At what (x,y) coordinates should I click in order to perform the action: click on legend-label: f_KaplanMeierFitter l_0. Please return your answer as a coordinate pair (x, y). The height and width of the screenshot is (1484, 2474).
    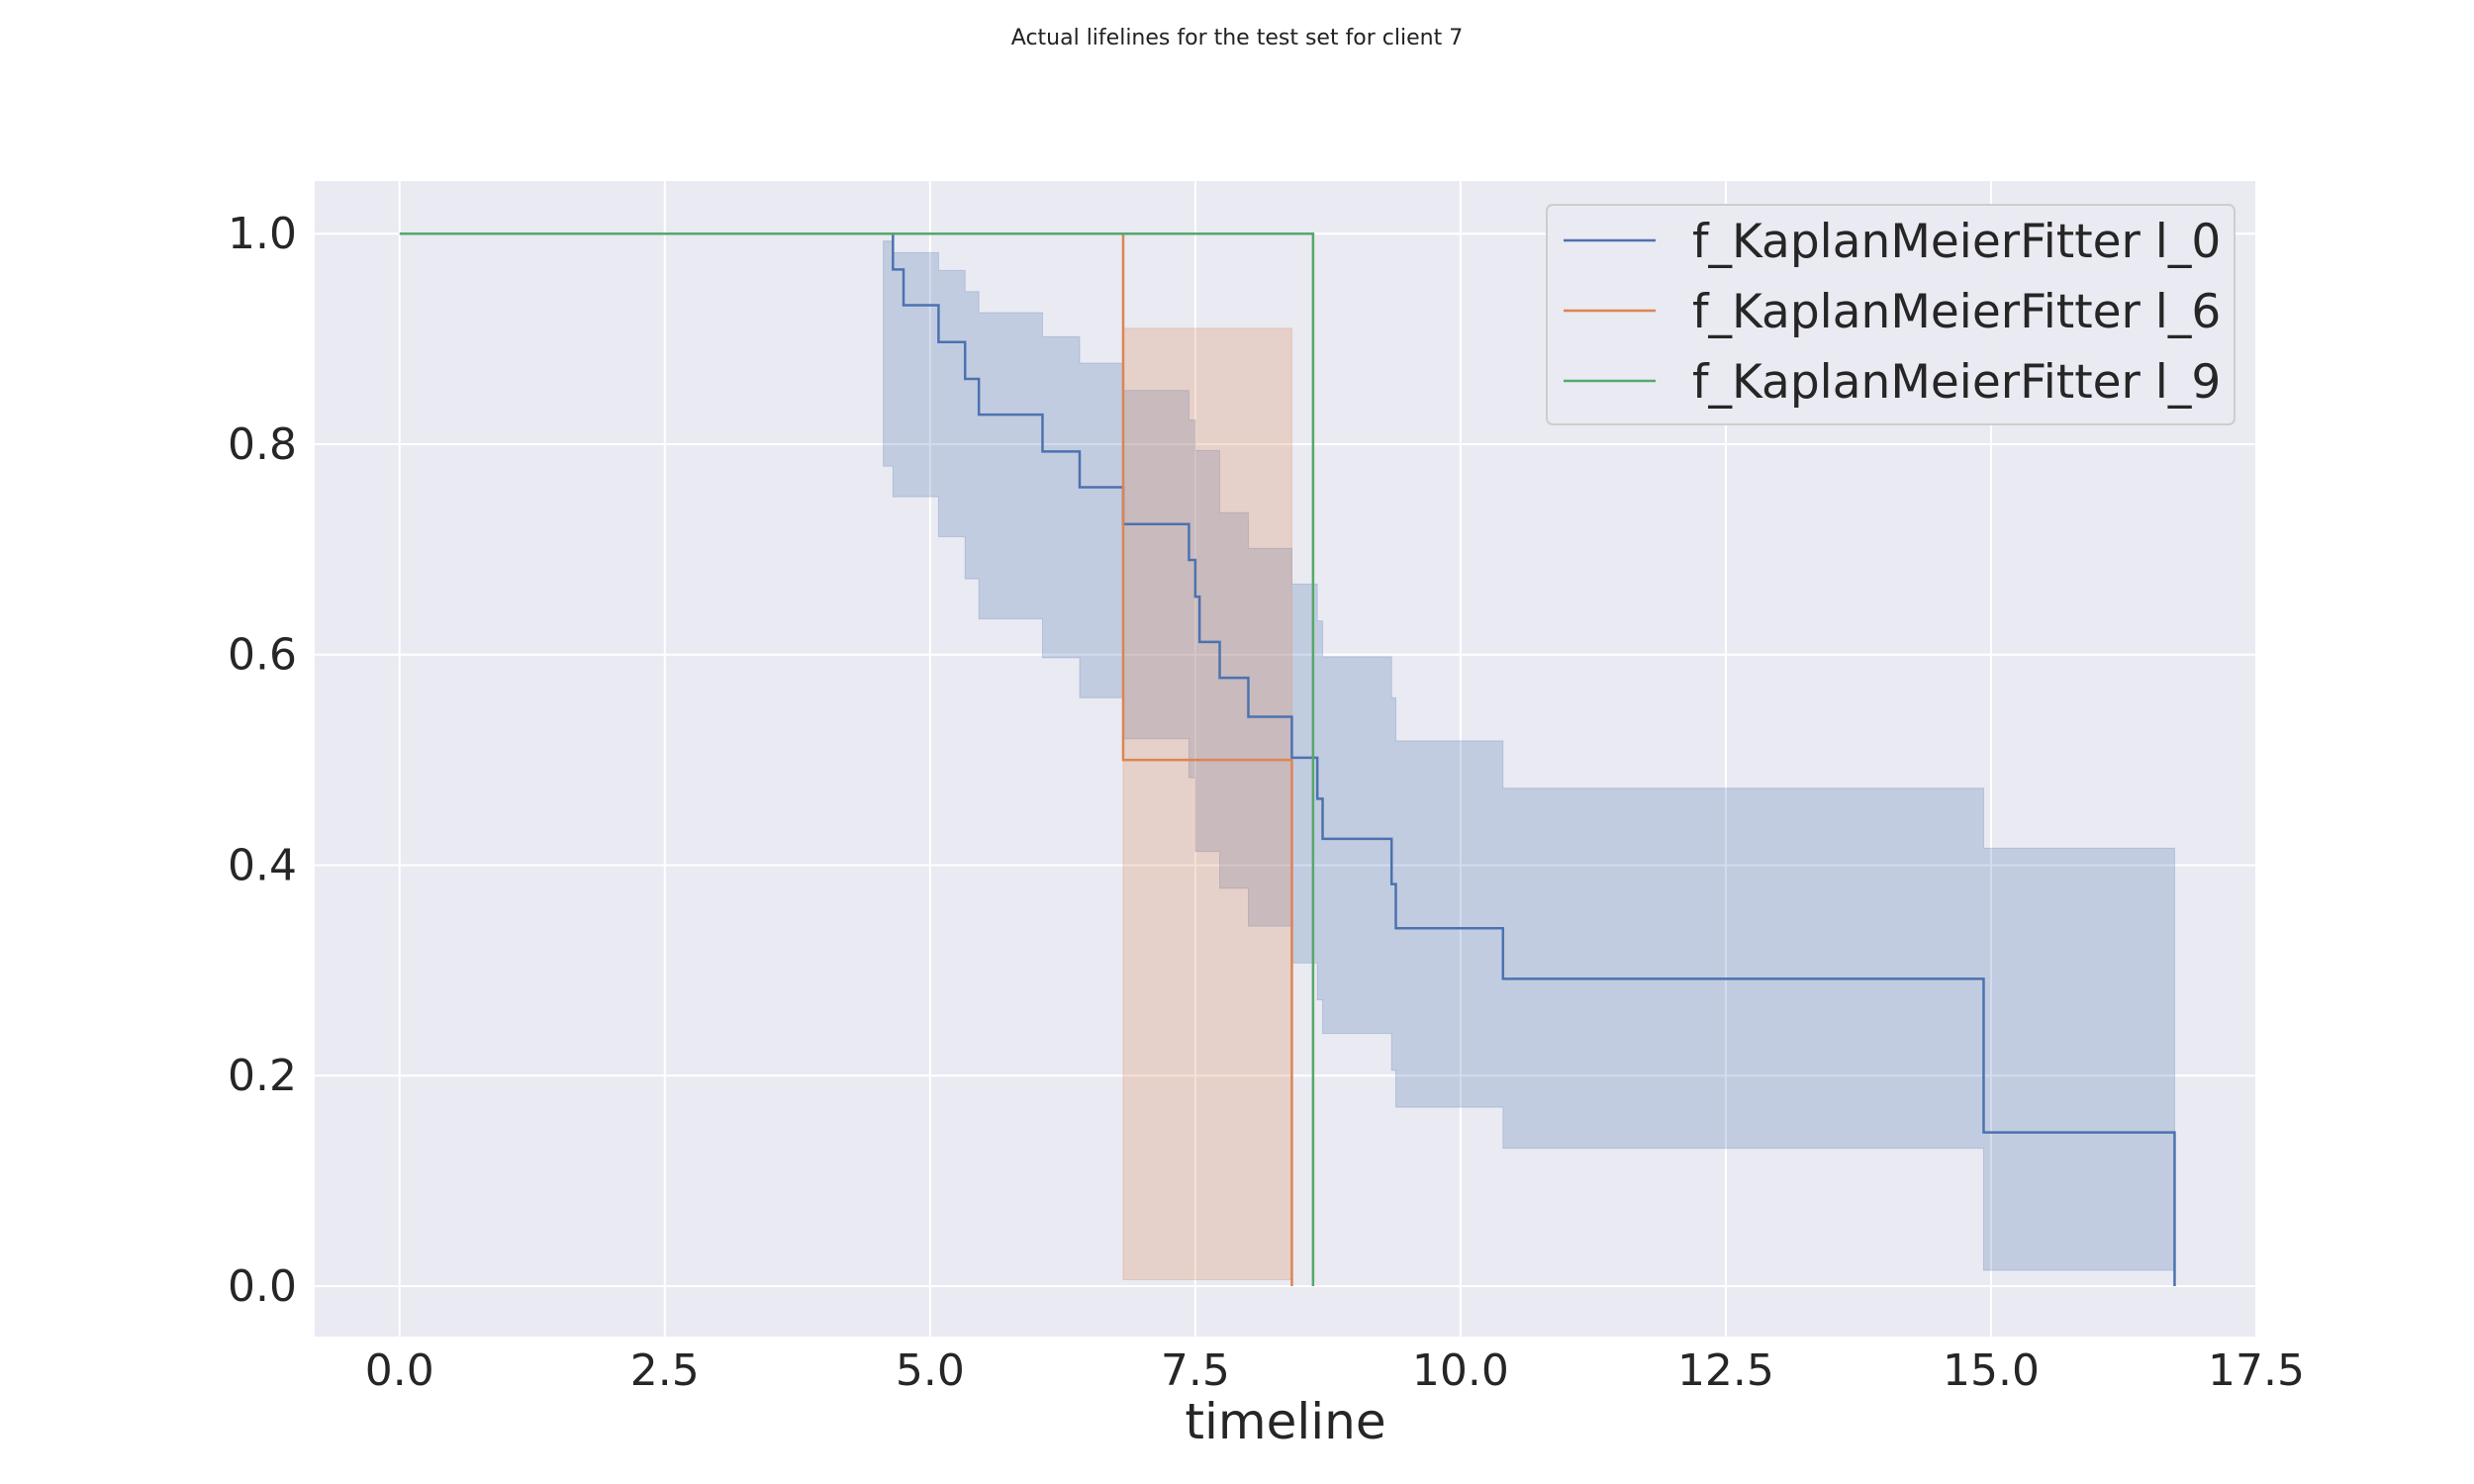
    Looking at the image, I should click on (1957, 242).